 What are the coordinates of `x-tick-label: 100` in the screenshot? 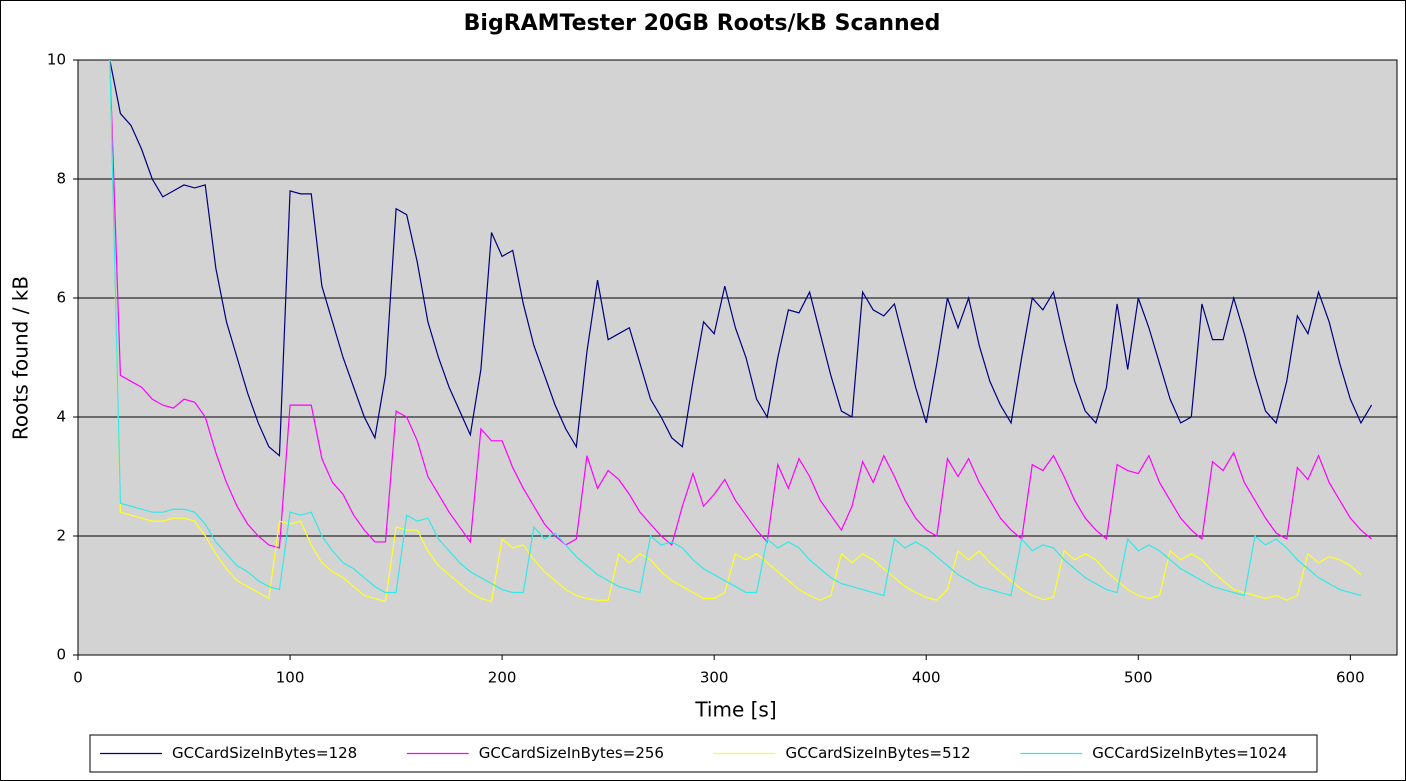 It's located at (290, 678).